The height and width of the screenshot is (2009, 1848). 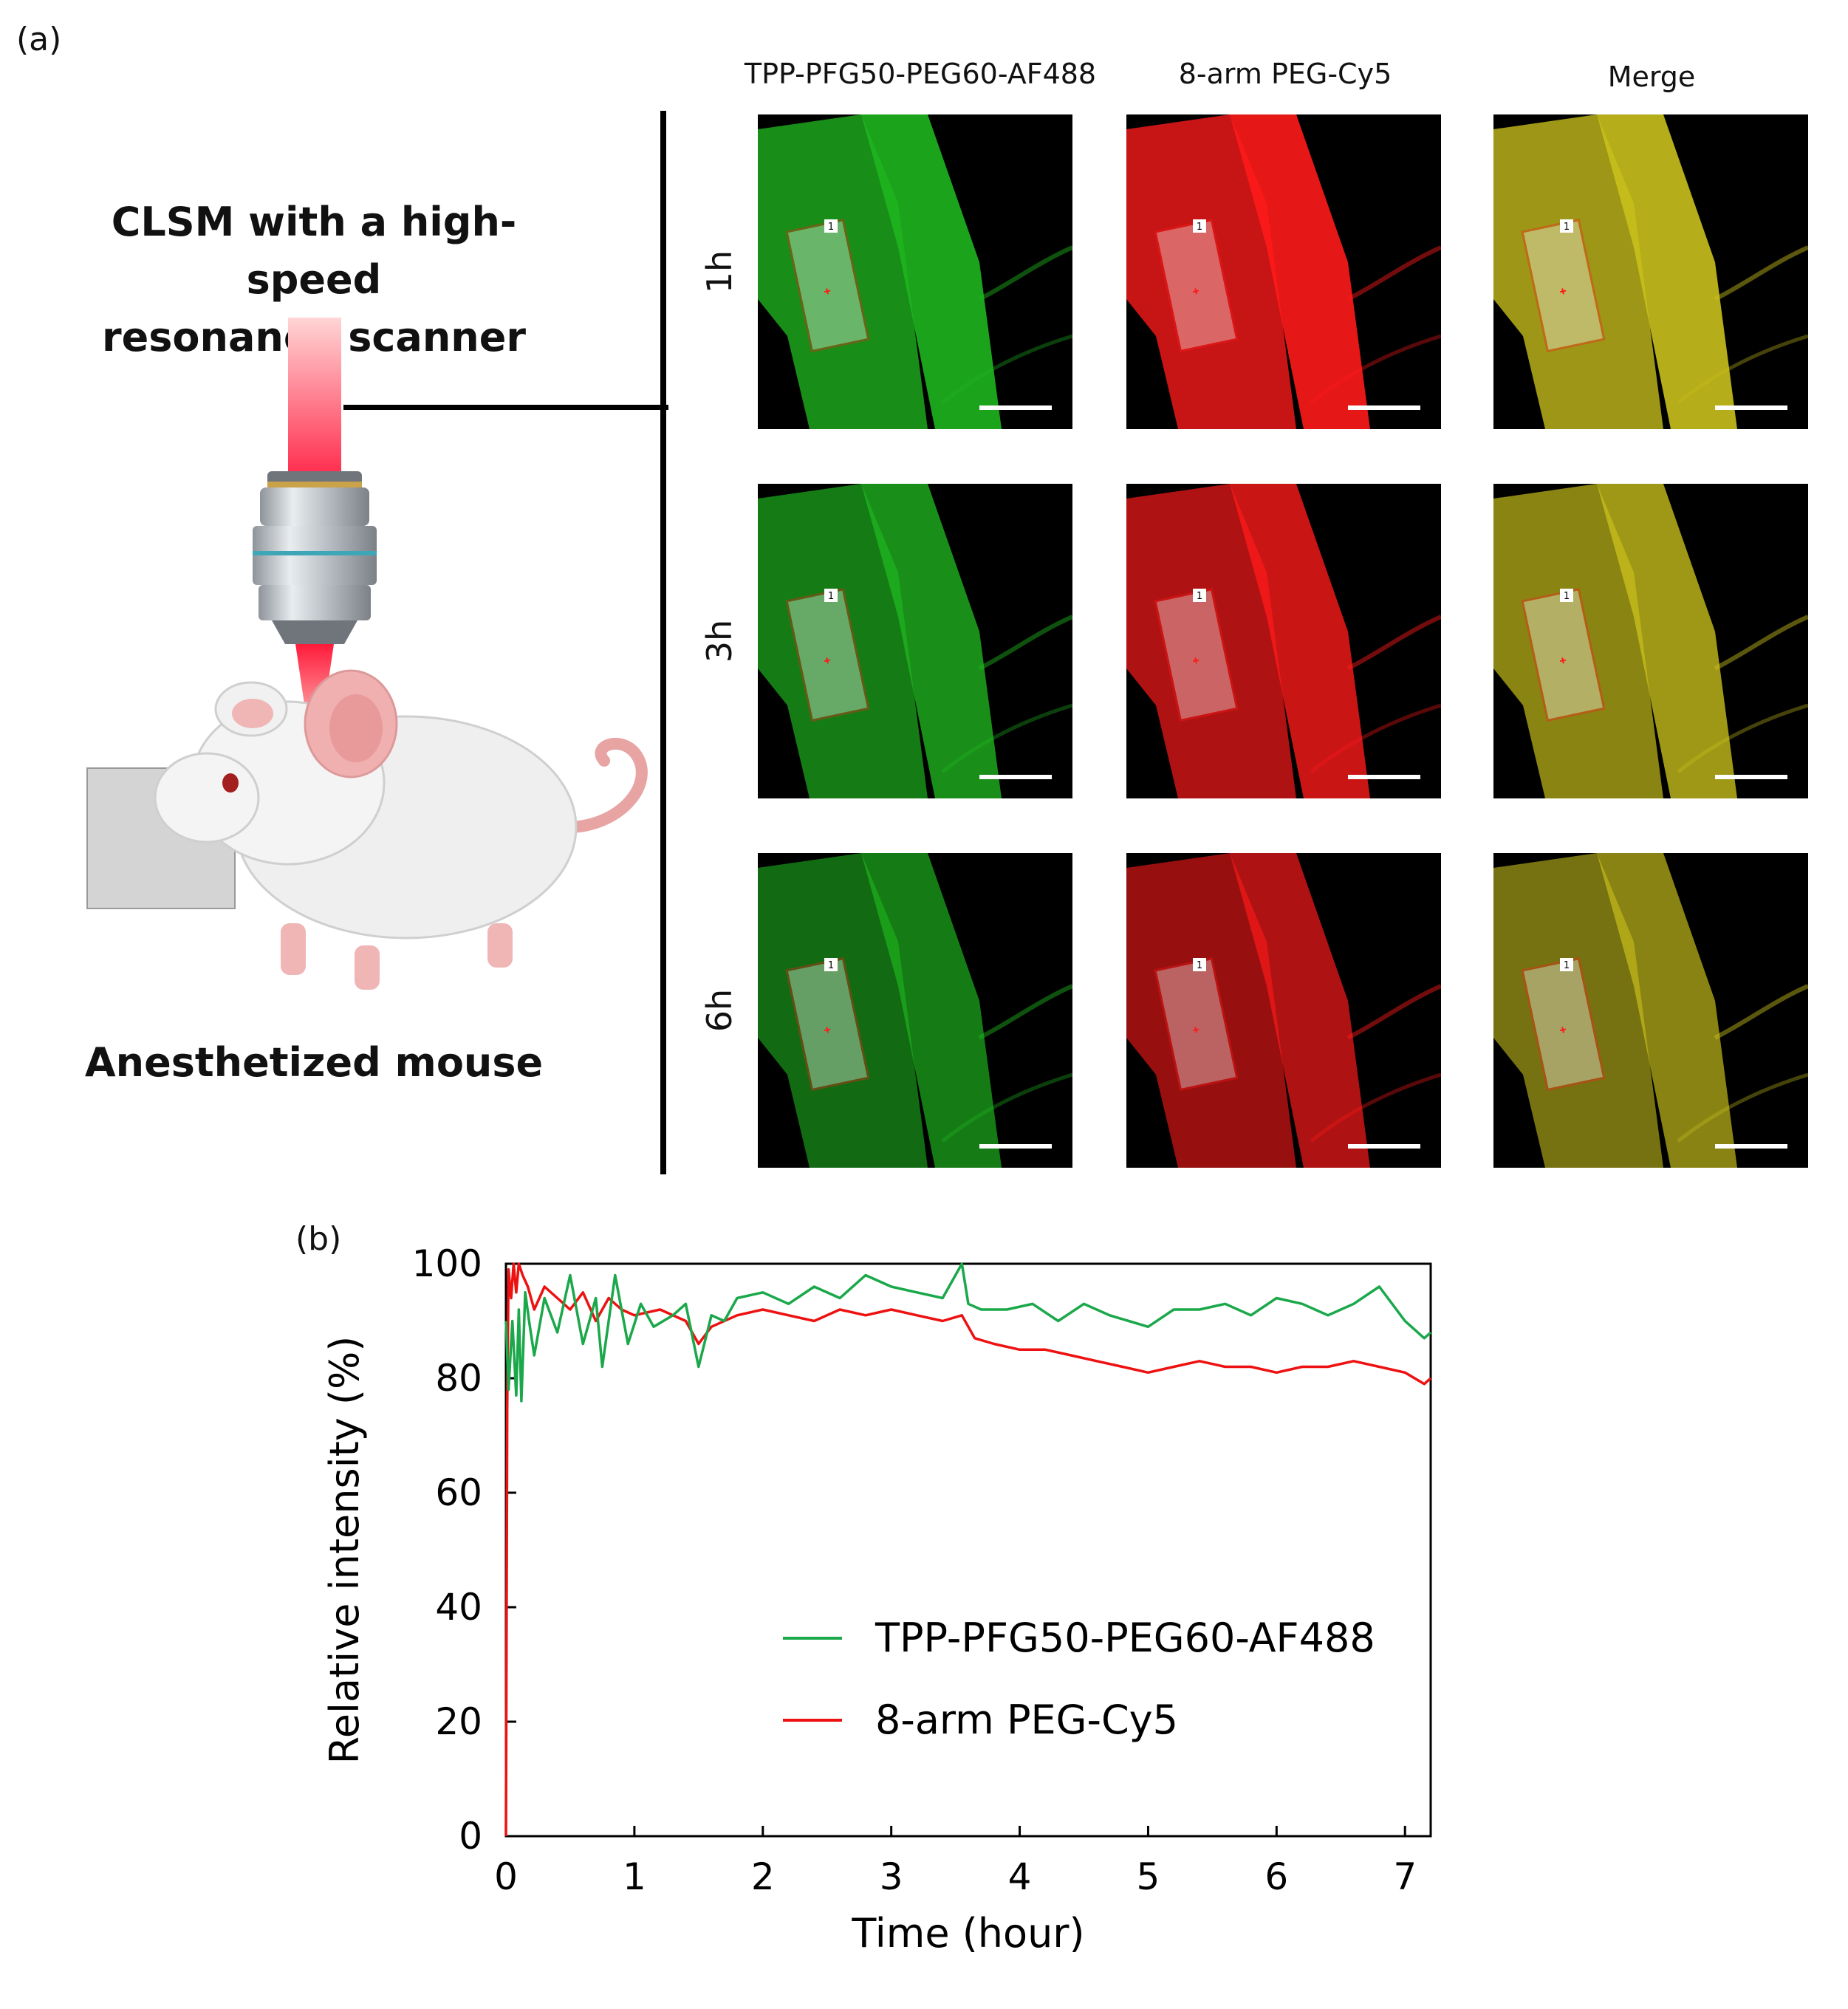 I want to click on laser-beam-top, so click(x=314, y=396).